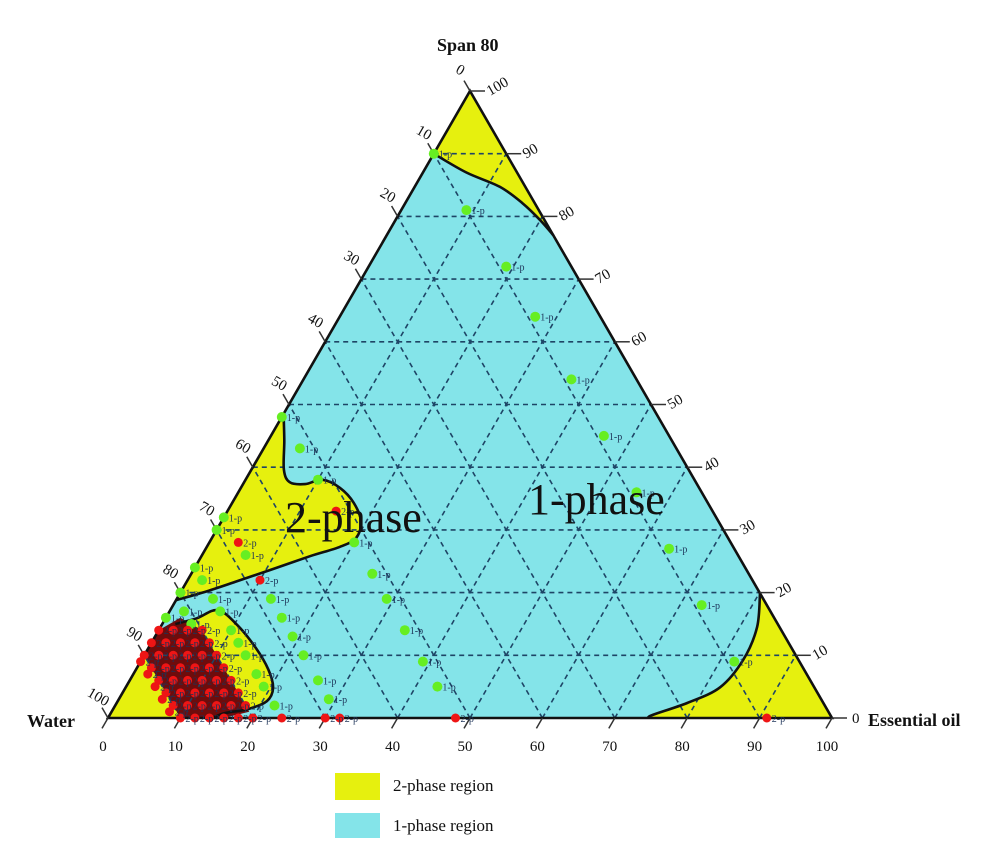  Describe the element at coordinates (279, 383) in the screenshot. I see `left-tick-label: 50` at that location.